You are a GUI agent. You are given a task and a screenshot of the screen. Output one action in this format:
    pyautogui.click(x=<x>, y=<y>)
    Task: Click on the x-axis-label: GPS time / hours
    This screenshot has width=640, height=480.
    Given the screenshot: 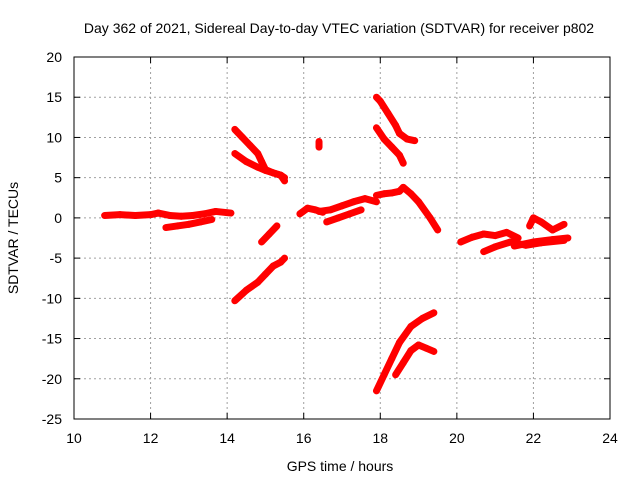 What is the action you would take?
    pyautogui.click(x=340, y=466)
    